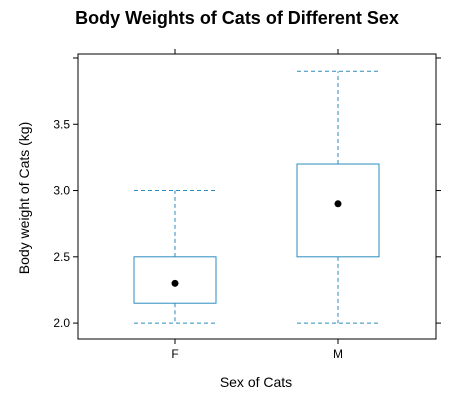 The image size is (474, 412). What do you see at coordinates (24, 198) in the screenshot?
I see `y-axis-label: Body weight of Cats (kg)` at bounding box center [24, 198].